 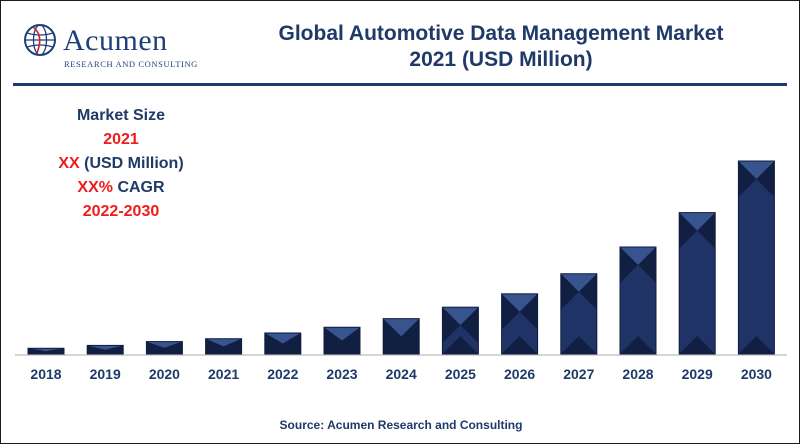 What do you see at coordinates (40, 40) in the screenshot?
I see `globe-icon` at bounding box center [40, 40].